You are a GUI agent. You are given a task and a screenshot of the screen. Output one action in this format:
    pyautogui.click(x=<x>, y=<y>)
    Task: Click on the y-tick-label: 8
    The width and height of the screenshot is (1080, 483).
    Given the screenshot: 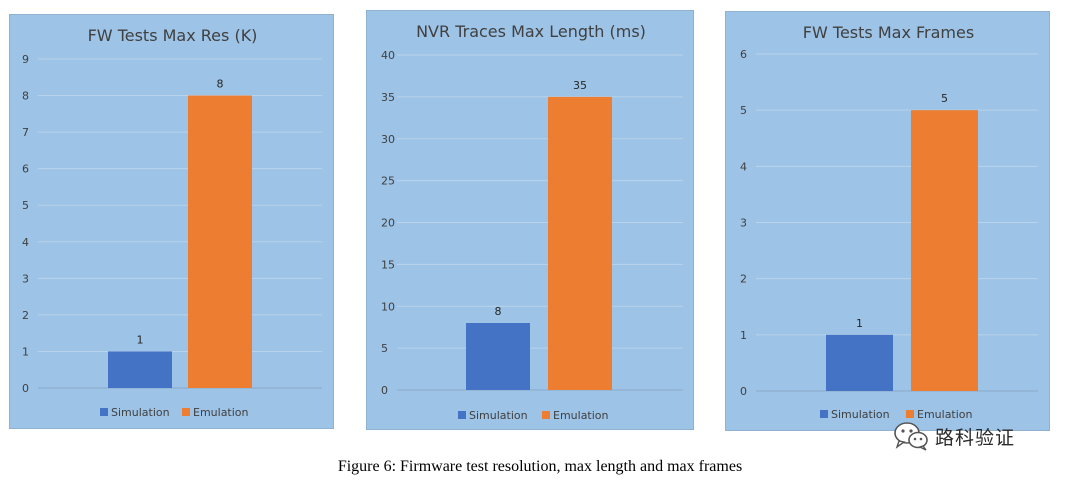 What is the action you would take?
    pyautogui.click(x=25, y=96)
    